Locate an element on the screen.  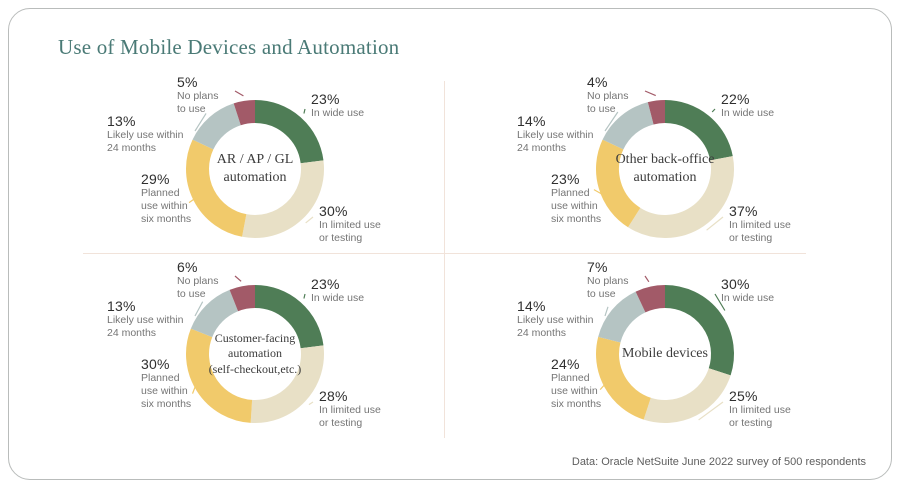
slice-label: 6% No plans to use is located at coordinates (197, 280).